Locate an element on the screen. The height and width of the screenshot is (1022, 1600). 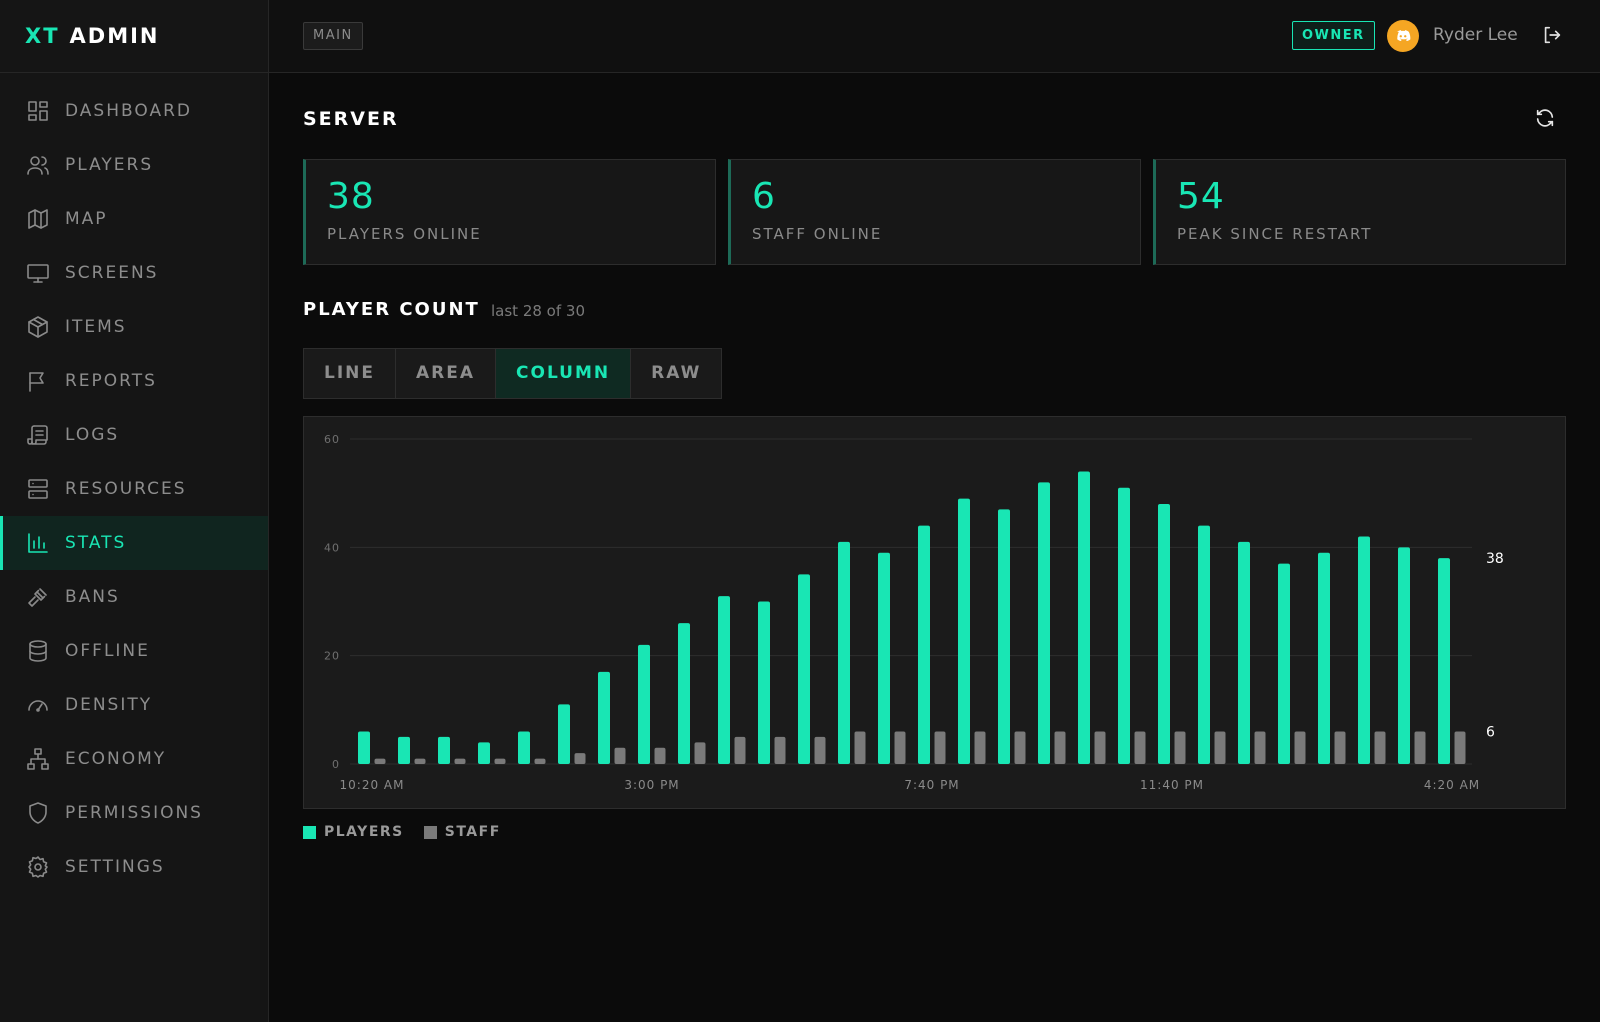
tab-column: COLUMN is located at coordinates (564, 373).